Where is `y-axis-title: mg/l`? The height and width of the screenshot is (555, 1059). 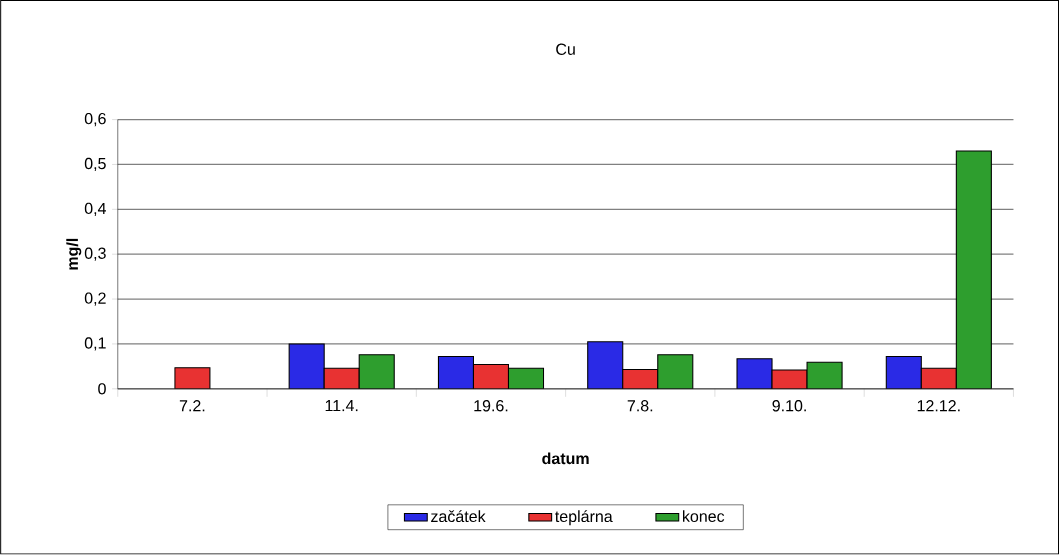 y-axis-title: mg/l is located at coordinates (74, 254).